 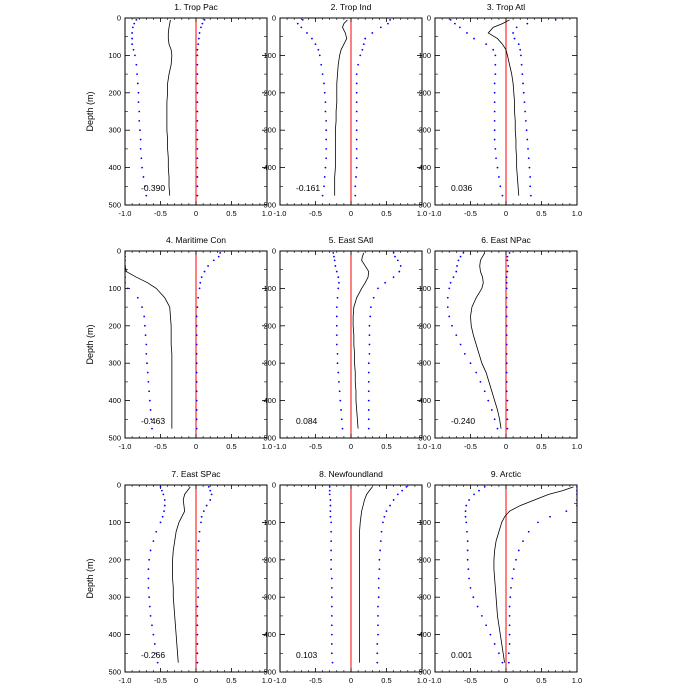 What do you see at coordinates (269, 438) in the screenshot?
I see `y-tick-label: 500` at bounding box center [269, 438].